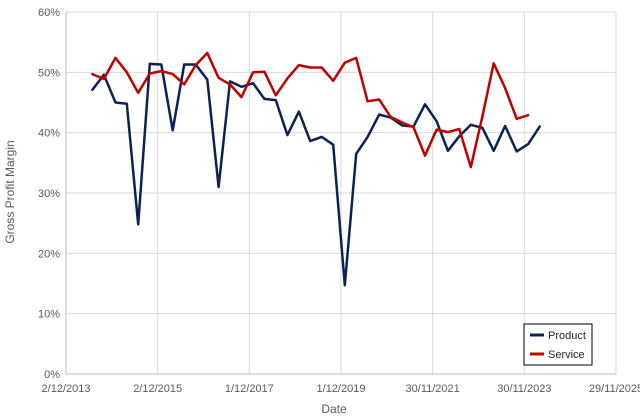 The image size is (640, 418). I want to click on y-tick-label: 50%, so click(49, 73).